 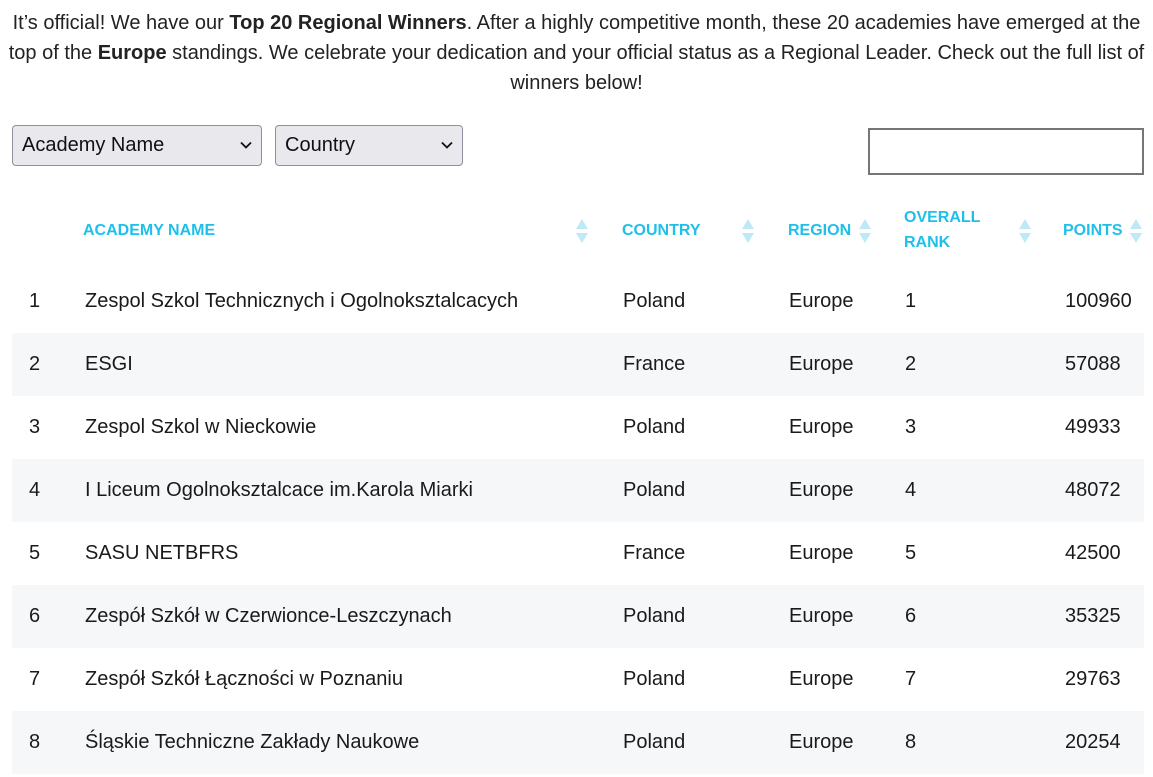 I want to click on row-number: 7, so click(x=34, y=679).